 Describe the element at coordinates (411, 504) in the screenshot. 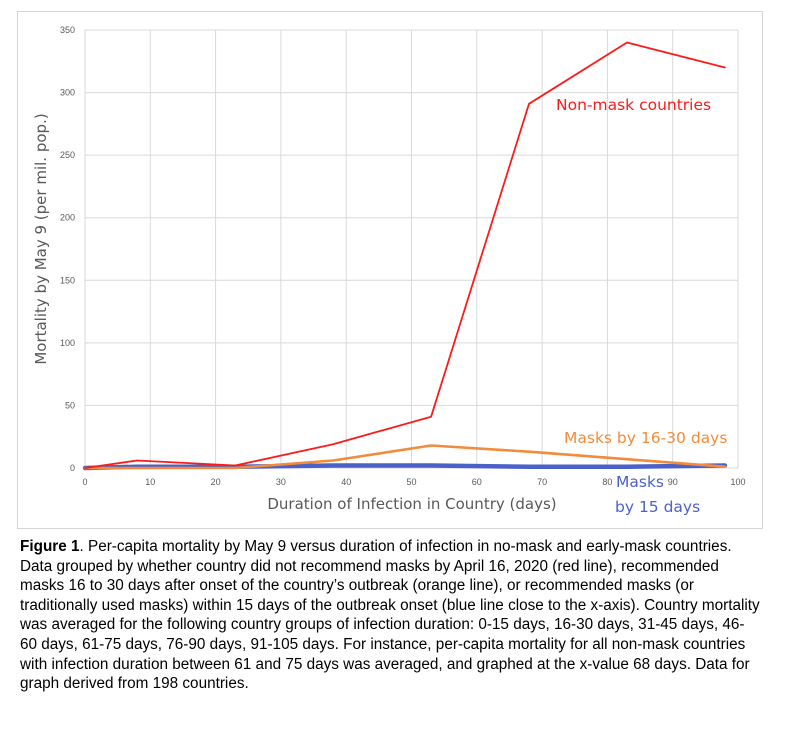

I see `x-axis-title: Duration of Infection in Country (days)` at that location.